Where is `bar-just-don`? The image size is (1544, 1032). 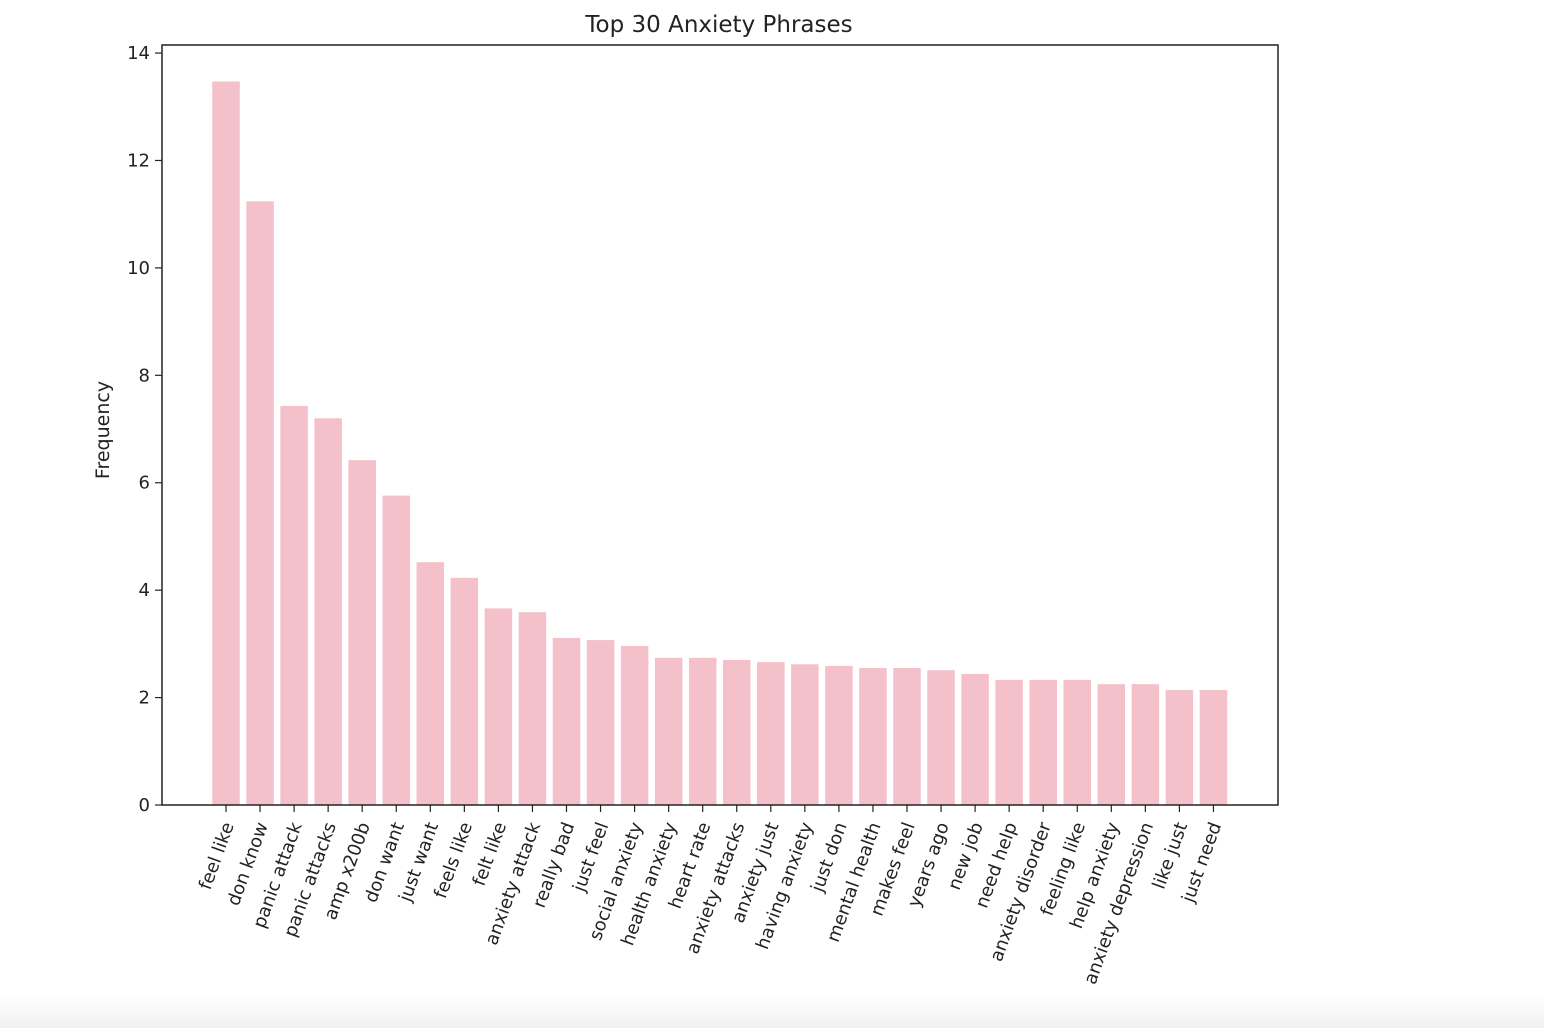
bar-just-don is located at coordinates (839, 735).